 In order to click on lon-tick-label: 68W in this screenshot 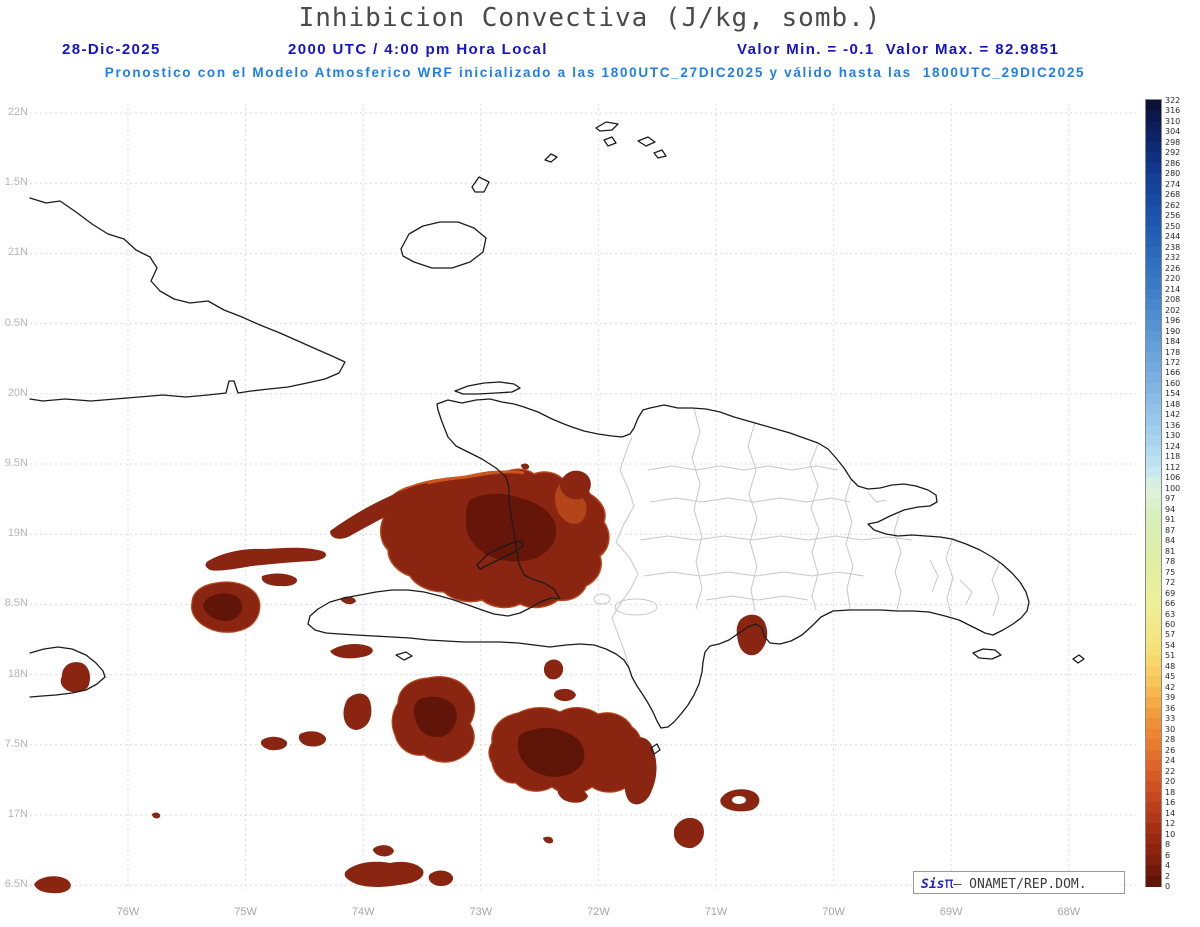, I will do `click(1069, 912)`.